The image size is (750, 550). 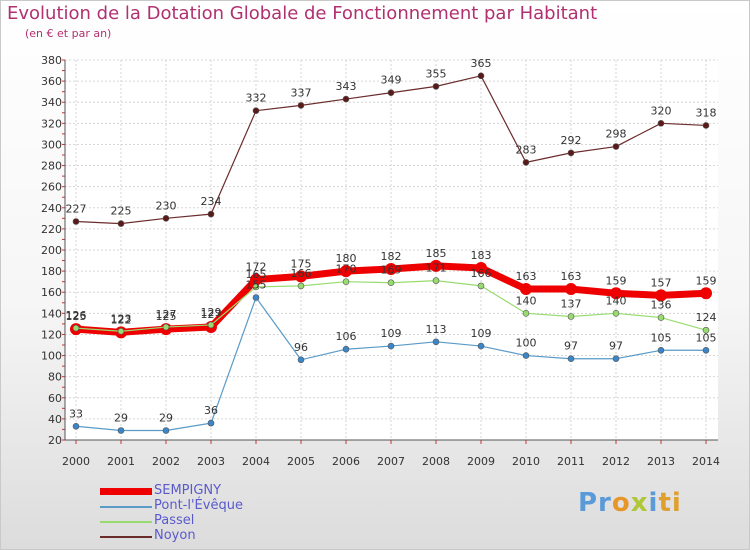 What do you see at coordinates (571, 304) in the screenshot?
I see `data-label: 137` at bounding box center [571, 304].